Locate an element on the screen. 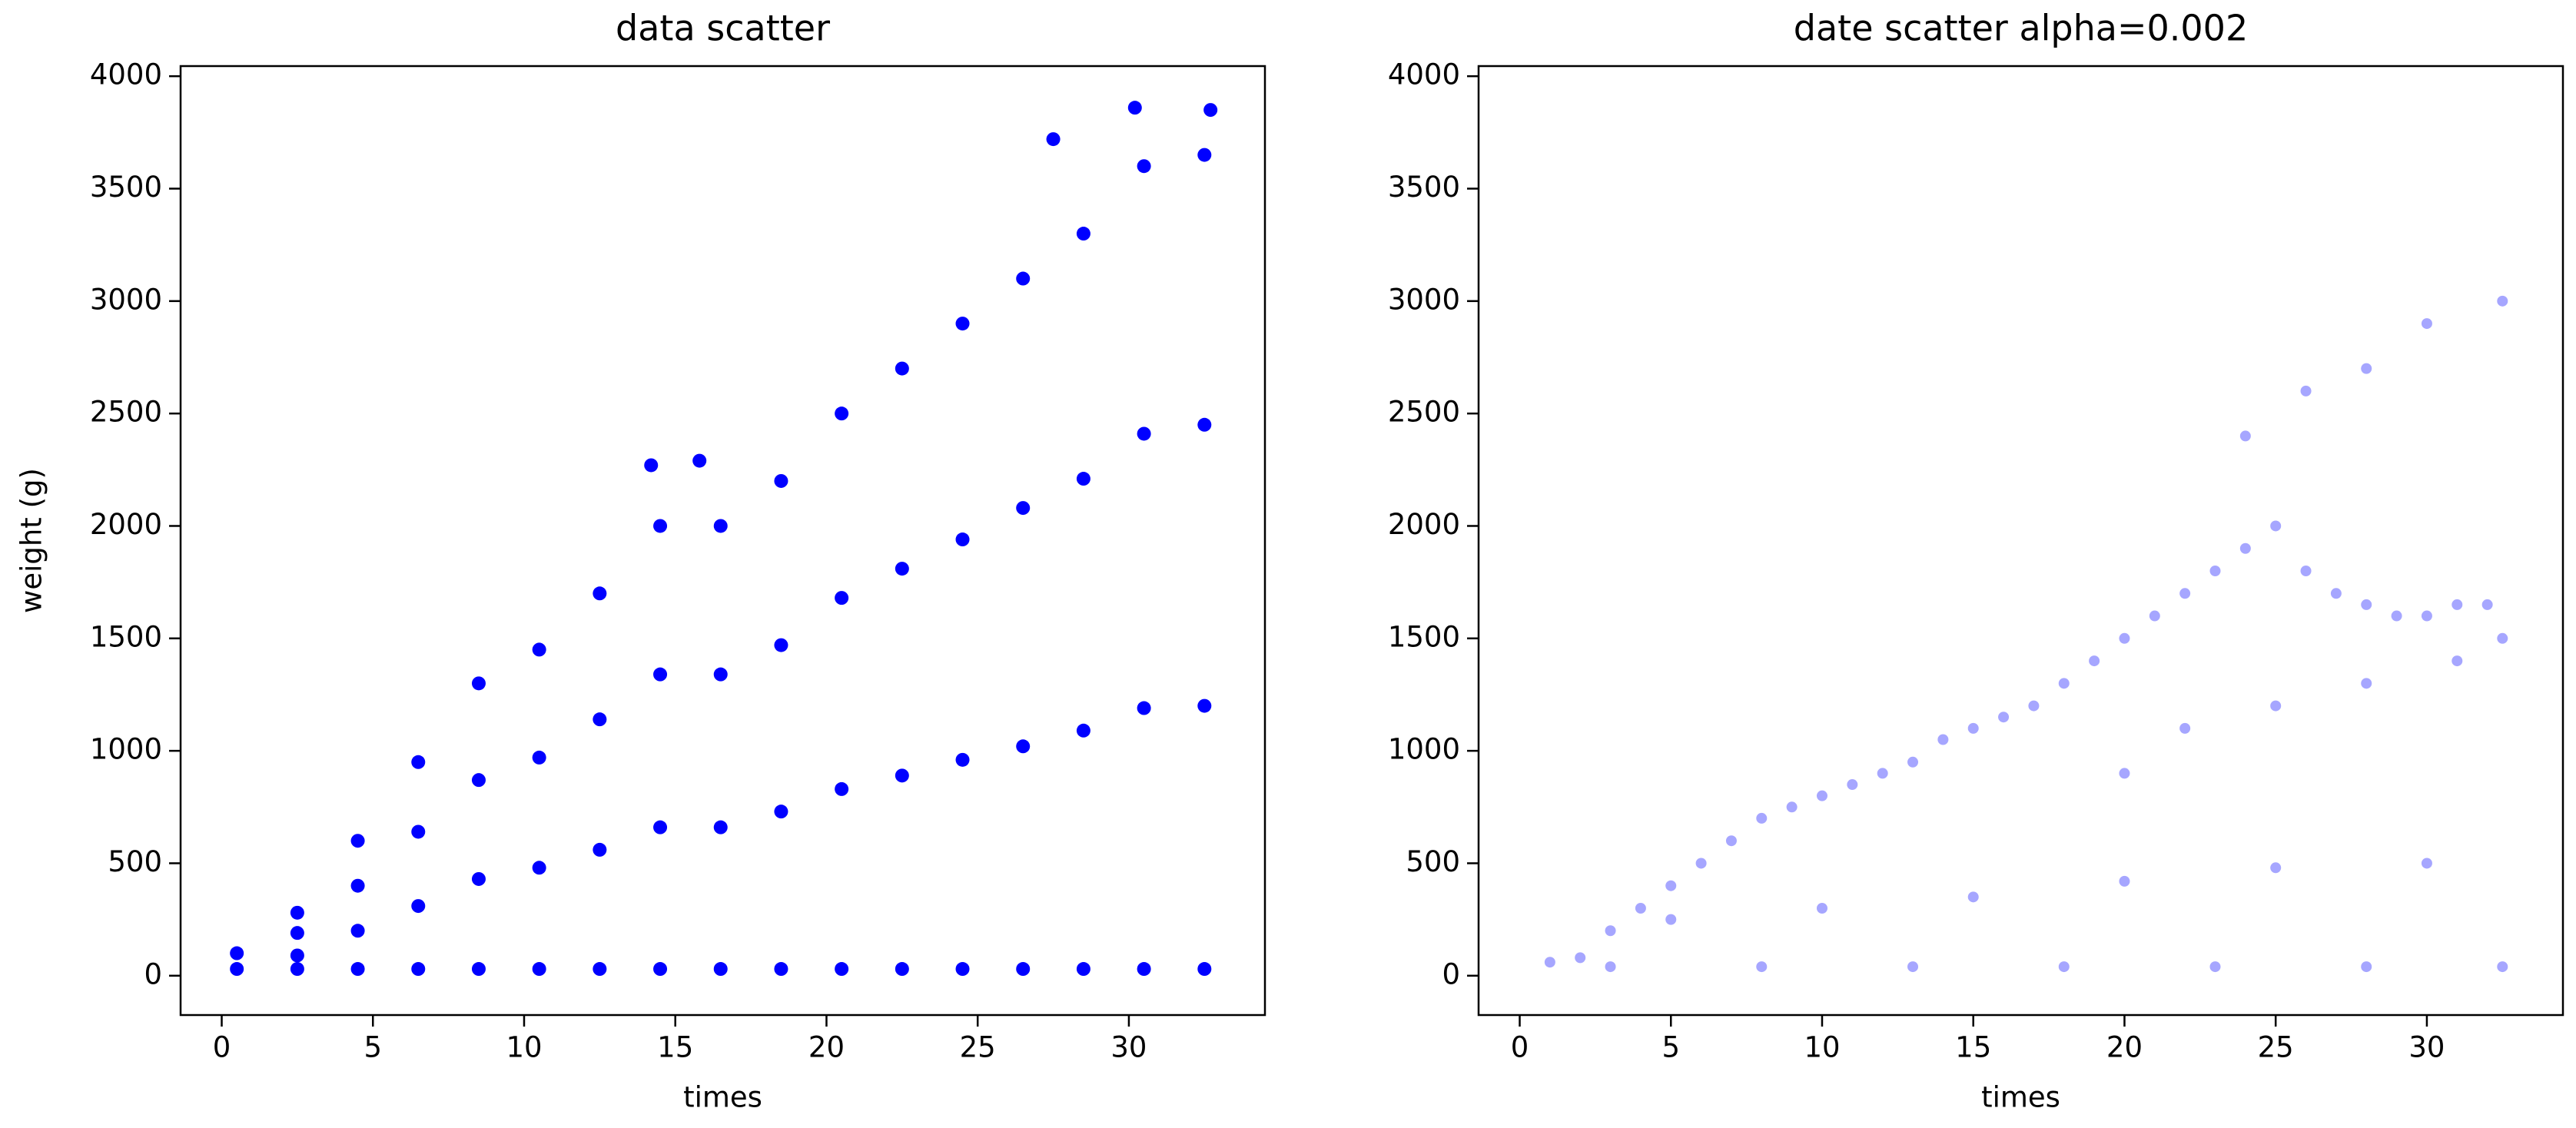  x-tick-label: 20 is located at coordinates (826, 1047).